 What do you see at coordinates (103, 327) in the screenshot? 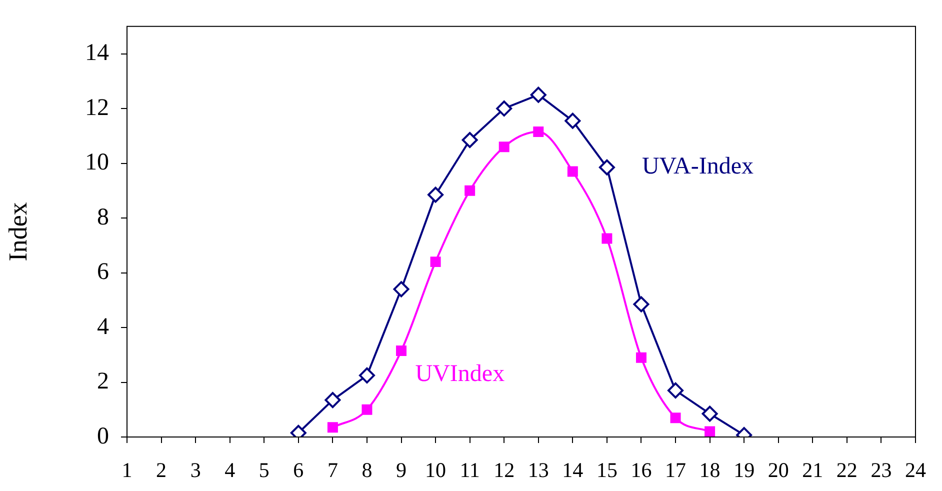
I see `y-tick-label: 4` at bounding box center [103, 327].